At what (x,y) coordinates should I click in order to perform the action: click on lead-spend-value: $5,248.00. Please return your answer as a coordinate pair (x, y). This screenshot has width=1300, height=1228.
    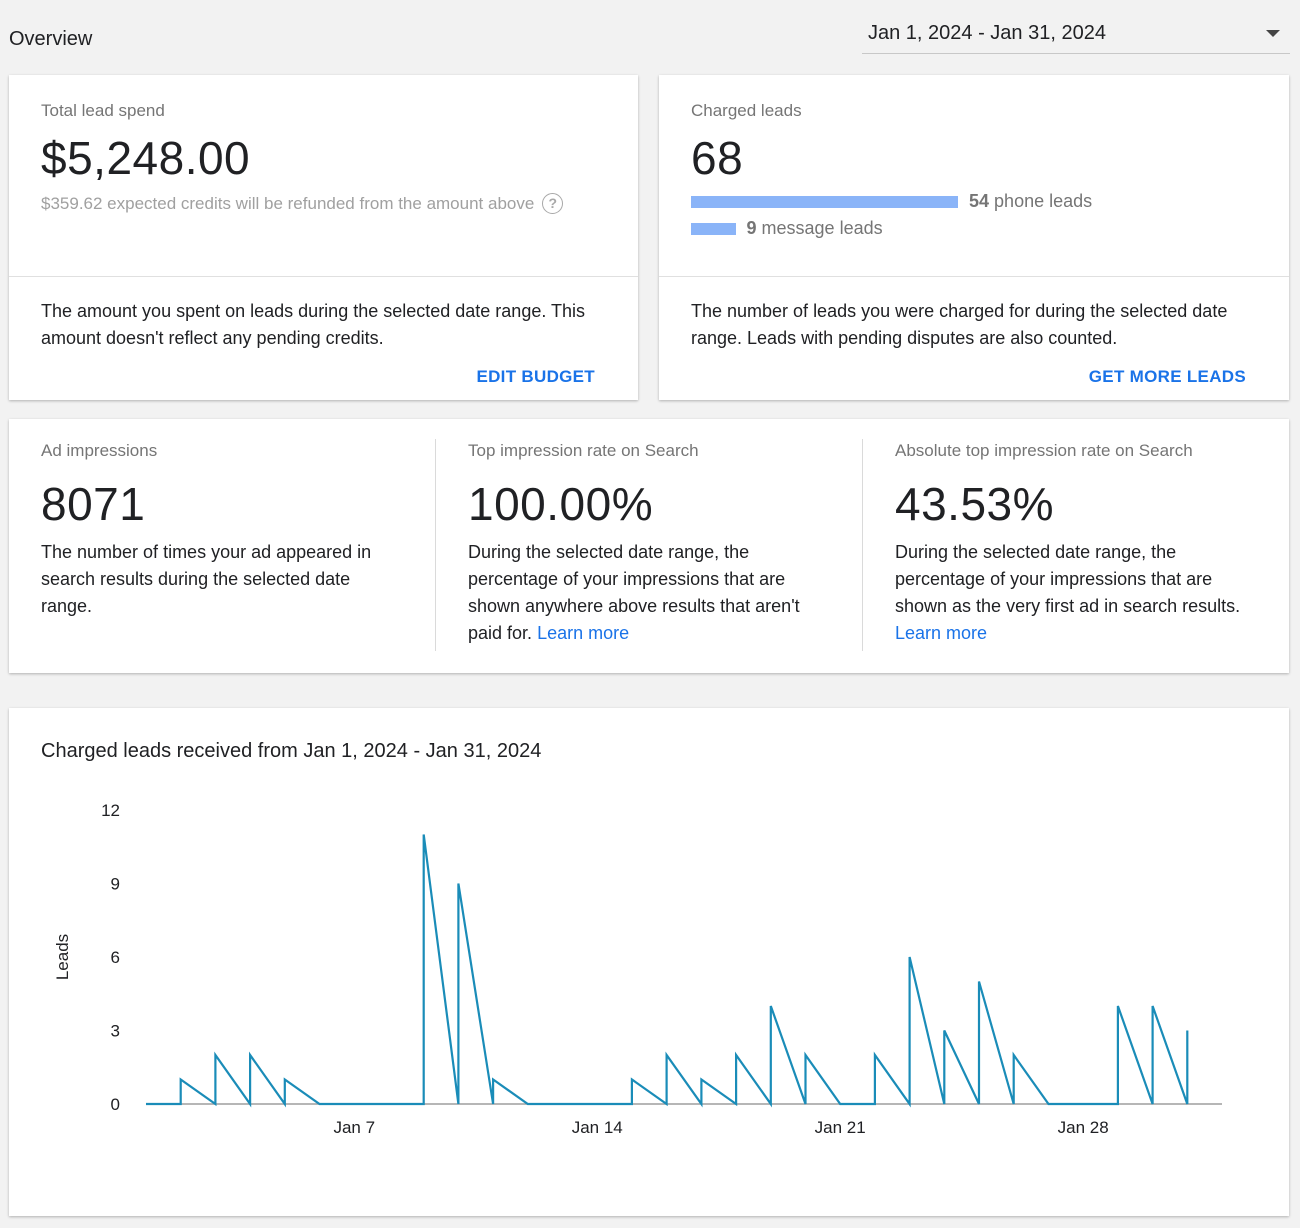
    Looking at the image, I should click on (146, 158).